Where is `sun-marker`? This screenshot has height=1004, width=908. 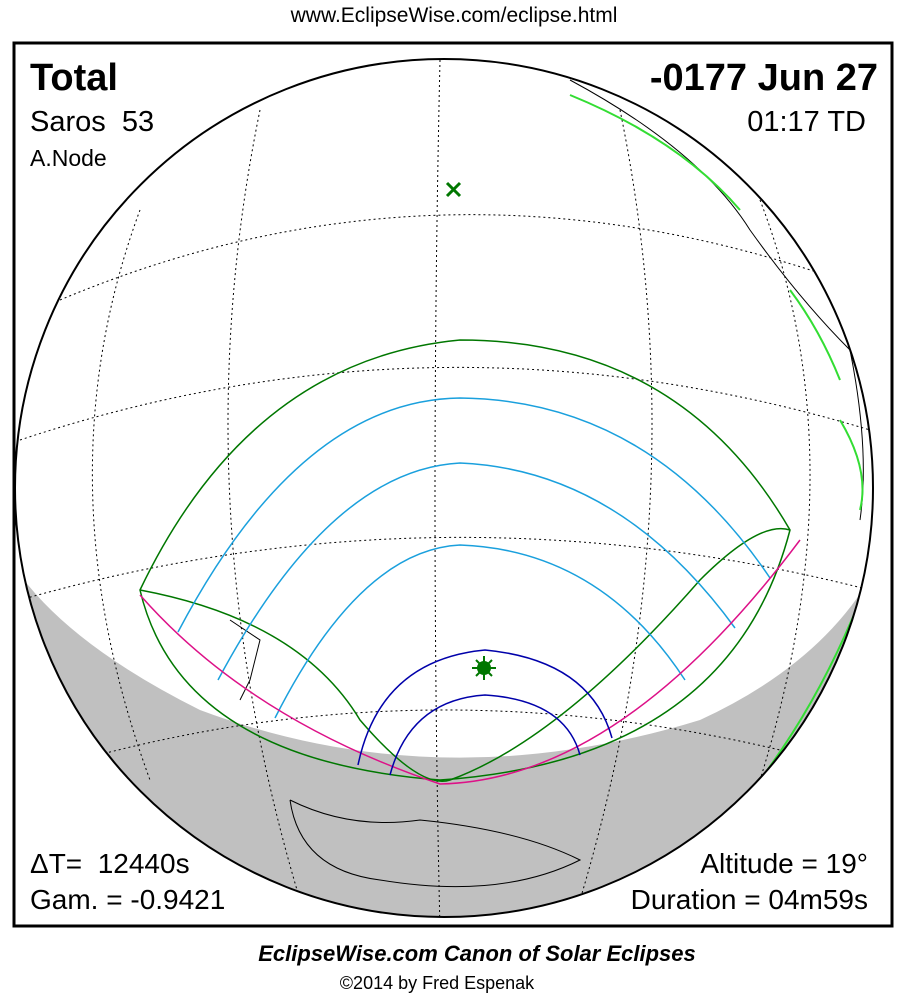 sun-marker is located at coordinates (484, 668).